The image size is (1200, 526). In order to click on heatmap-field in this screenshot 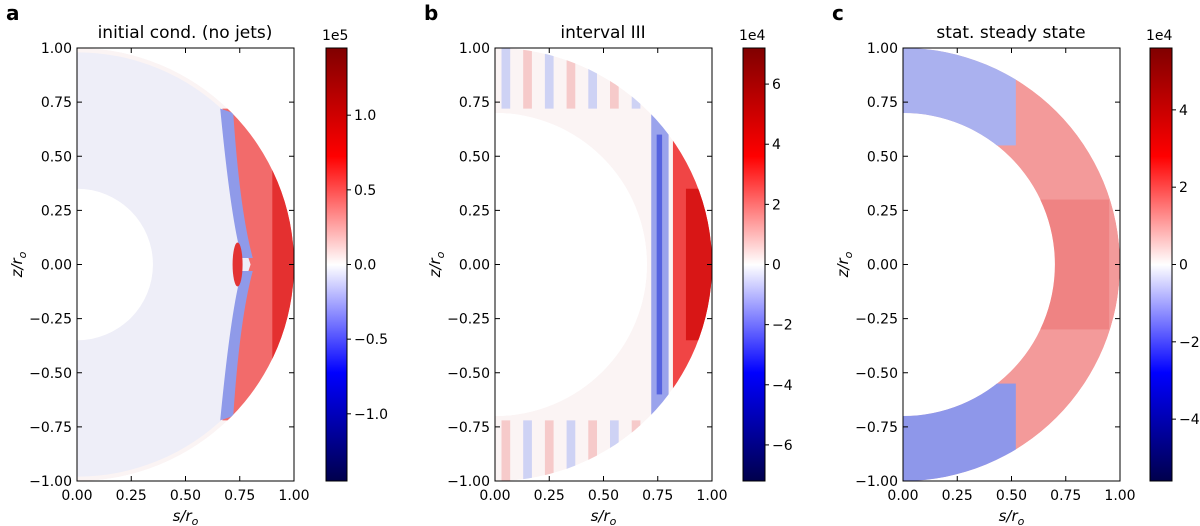, I will do `click(185, 264)`.